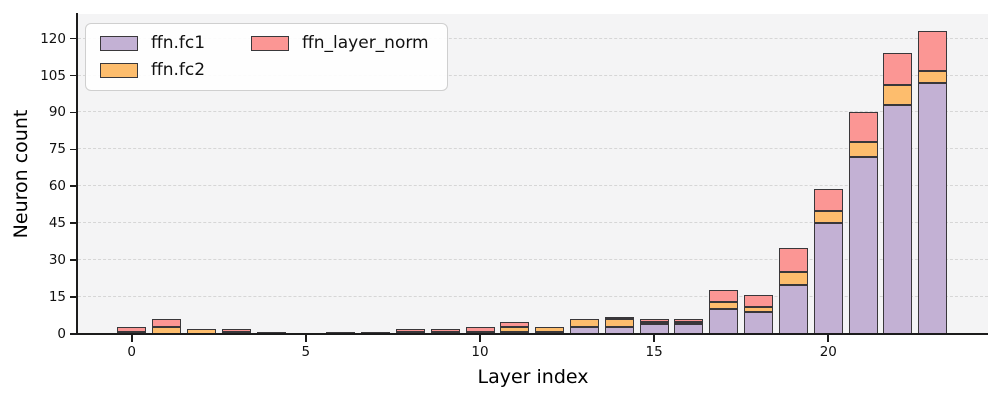  What do you see at coordinates (724, 306) in the screenshot?
I see `bar-layer-17-segment-ffn-fc2` at bounding box center [724, 306].